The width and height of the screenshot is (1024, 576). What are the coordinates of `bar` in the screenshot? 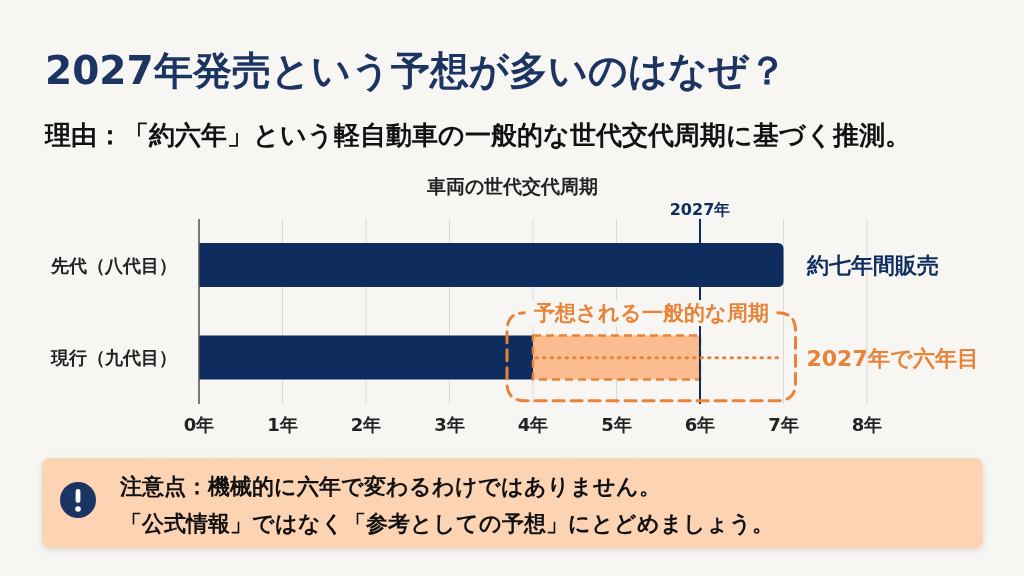 It's located at (366, 357).